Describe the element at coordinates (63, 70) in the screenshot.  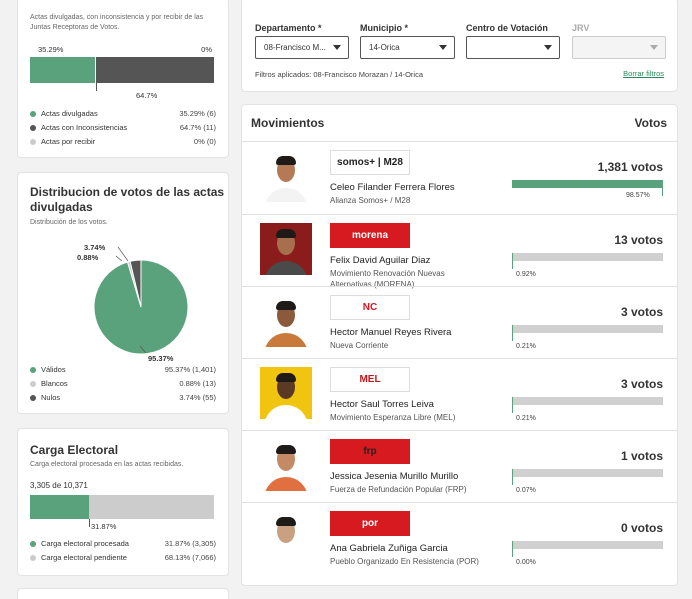
I see `actas-bar-fill` at that location.